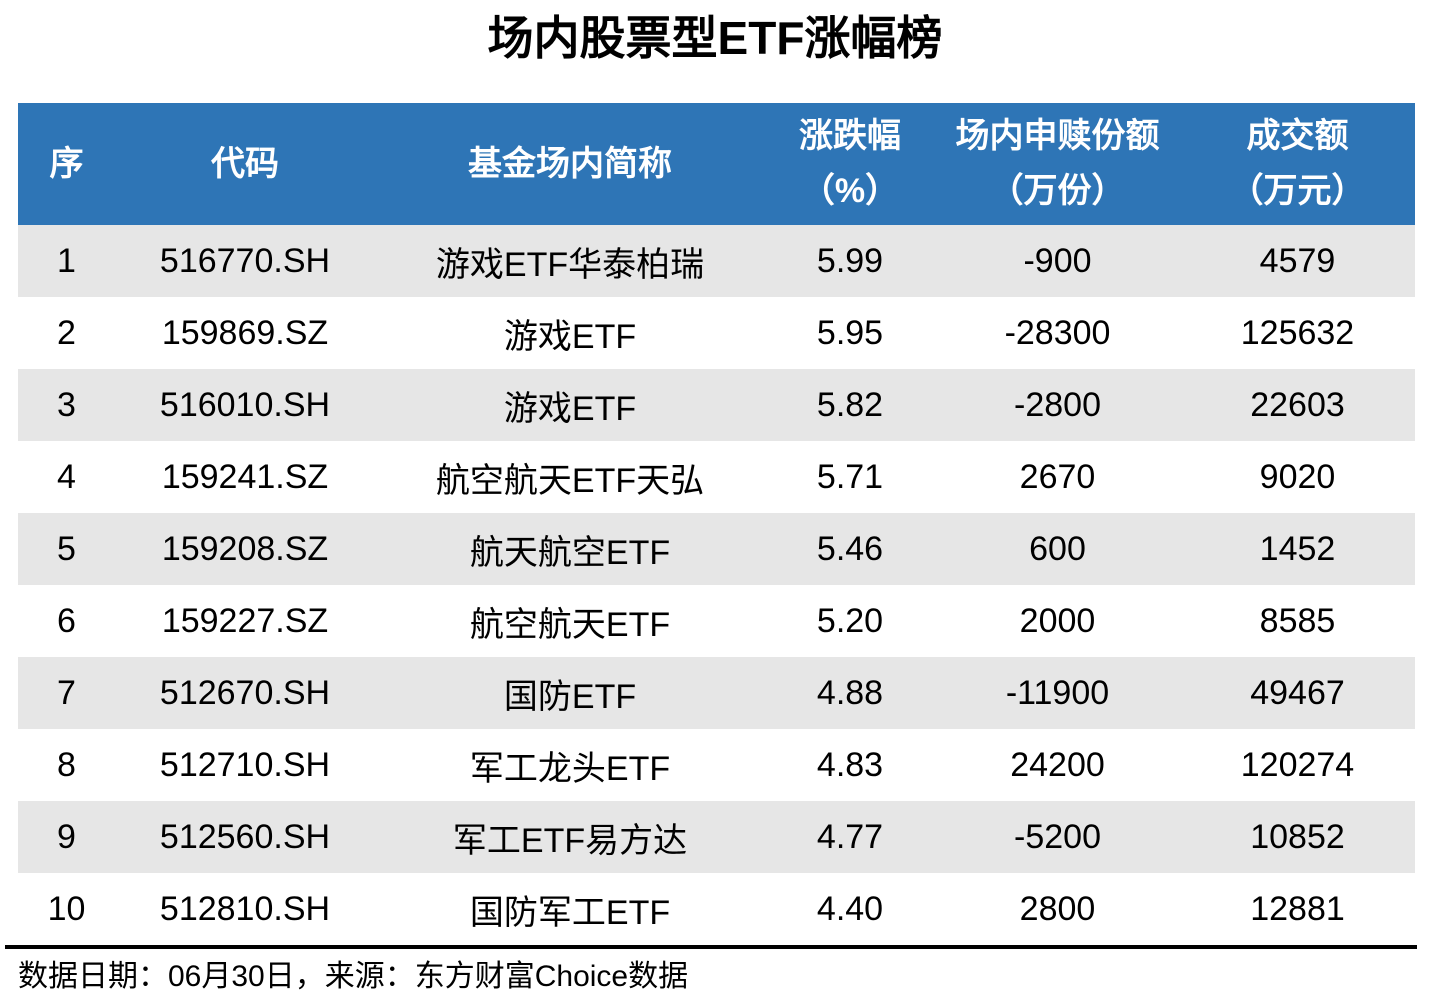  I want to click on table-row: 6 159227.SZ 航空航天ETF 5.20 2000 8585, so click(716, 621).